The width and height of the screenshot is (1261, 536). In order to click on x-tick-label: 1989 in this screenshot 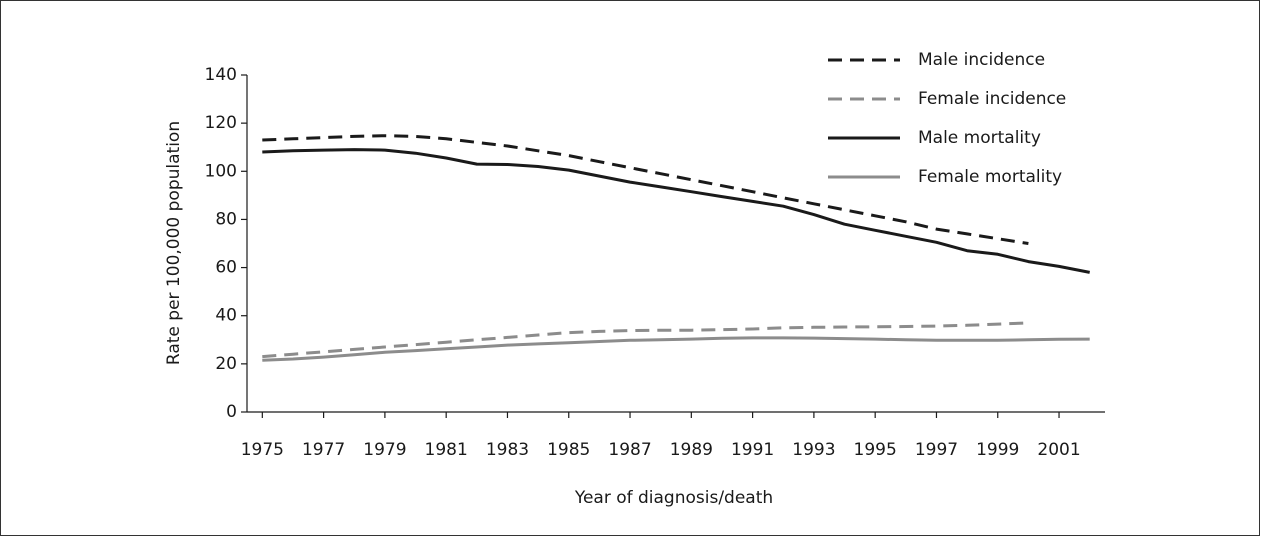, I will do `click(691, 450)`.